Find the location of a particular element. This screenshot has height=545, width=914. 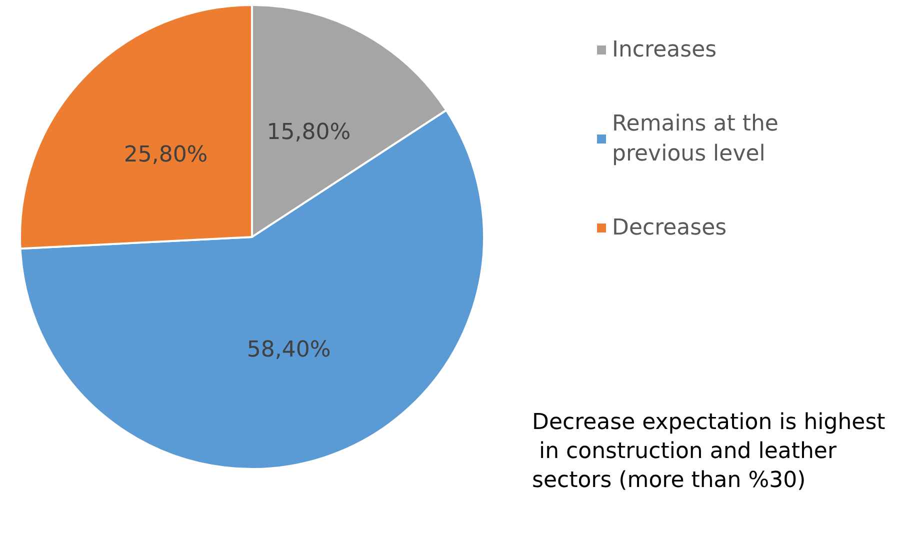

legend-label: Decreases is located at coordinates (669, 228).